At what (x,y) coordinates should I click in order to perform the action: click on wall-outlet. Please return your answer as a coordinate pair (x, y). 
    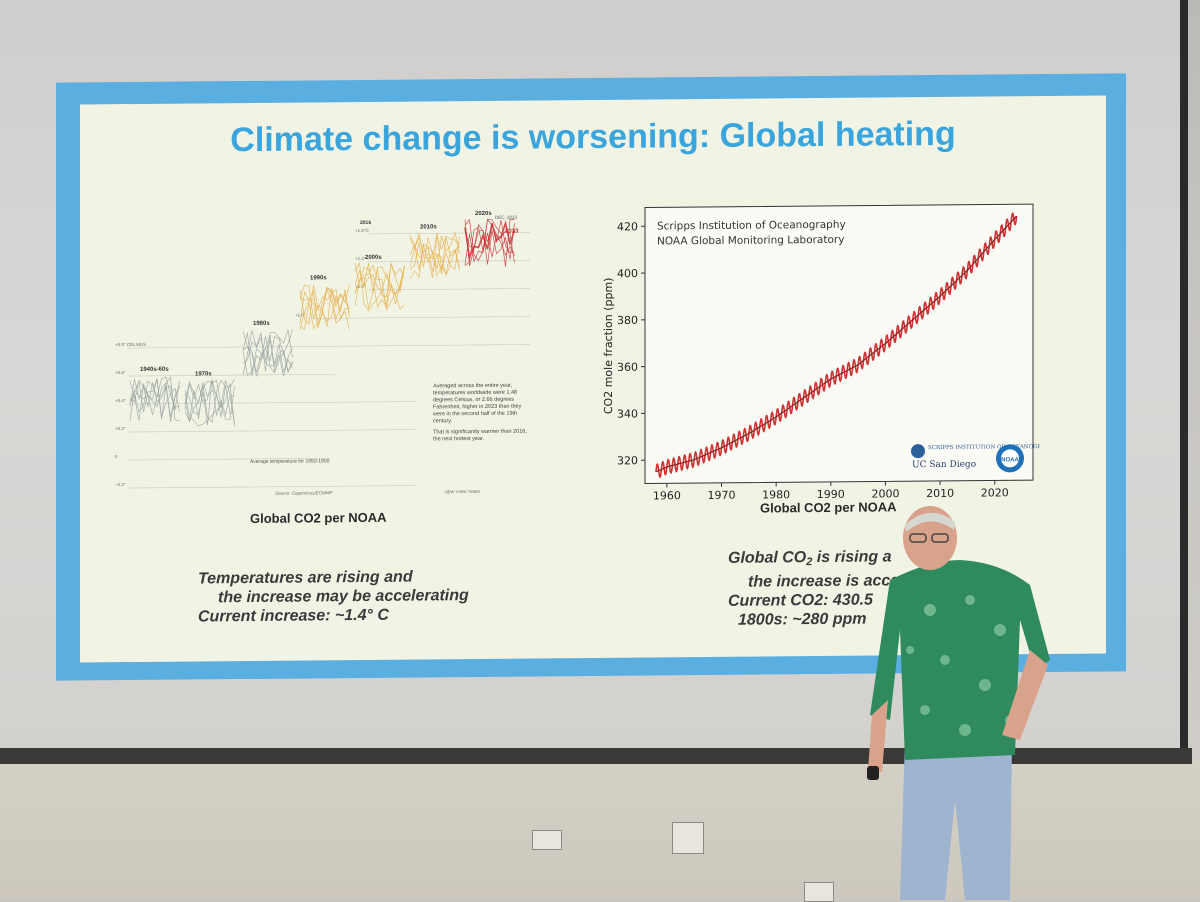
    Looking at the image, I should click on (547, 840).